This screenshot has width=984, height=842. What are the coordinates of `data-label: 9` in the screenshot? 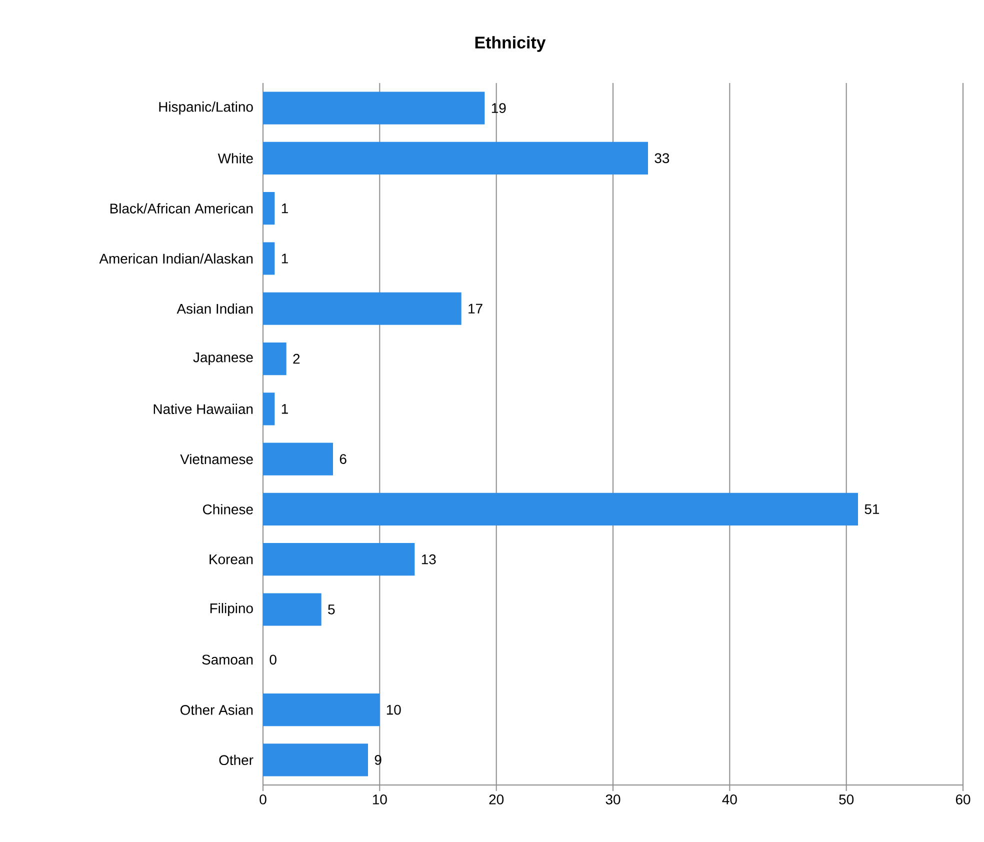 It's located at (378, 759).